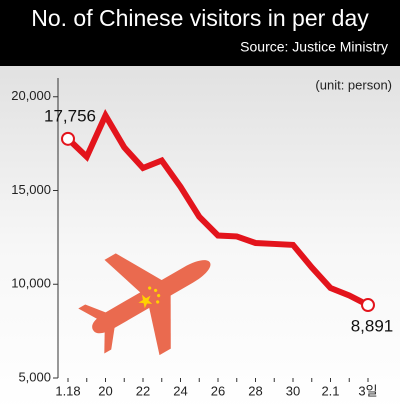 Image resolution: width=400 pixels, height=411 pixels. I want to click on x-tick-label: 3일, so click(367, 390).